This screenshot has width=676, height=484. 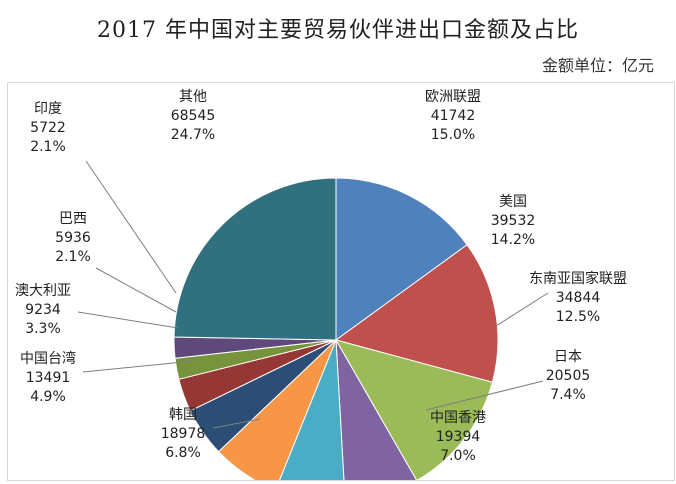 I want to click on slice-label-value: 34844, so click(x=578, y=298).